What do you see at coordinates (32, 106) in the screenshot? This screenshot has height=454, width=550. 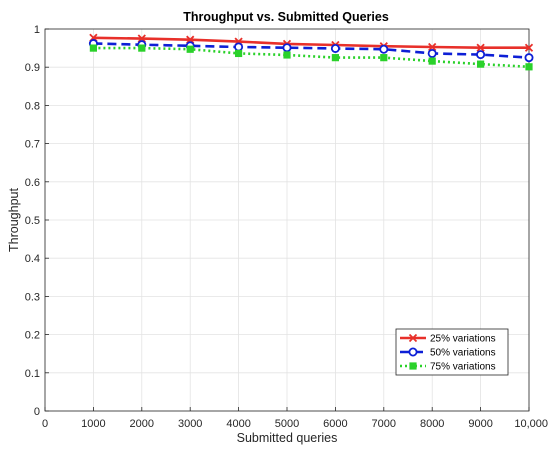 I see `y-tick-label: 0.8` at bounding box center [32, 106].